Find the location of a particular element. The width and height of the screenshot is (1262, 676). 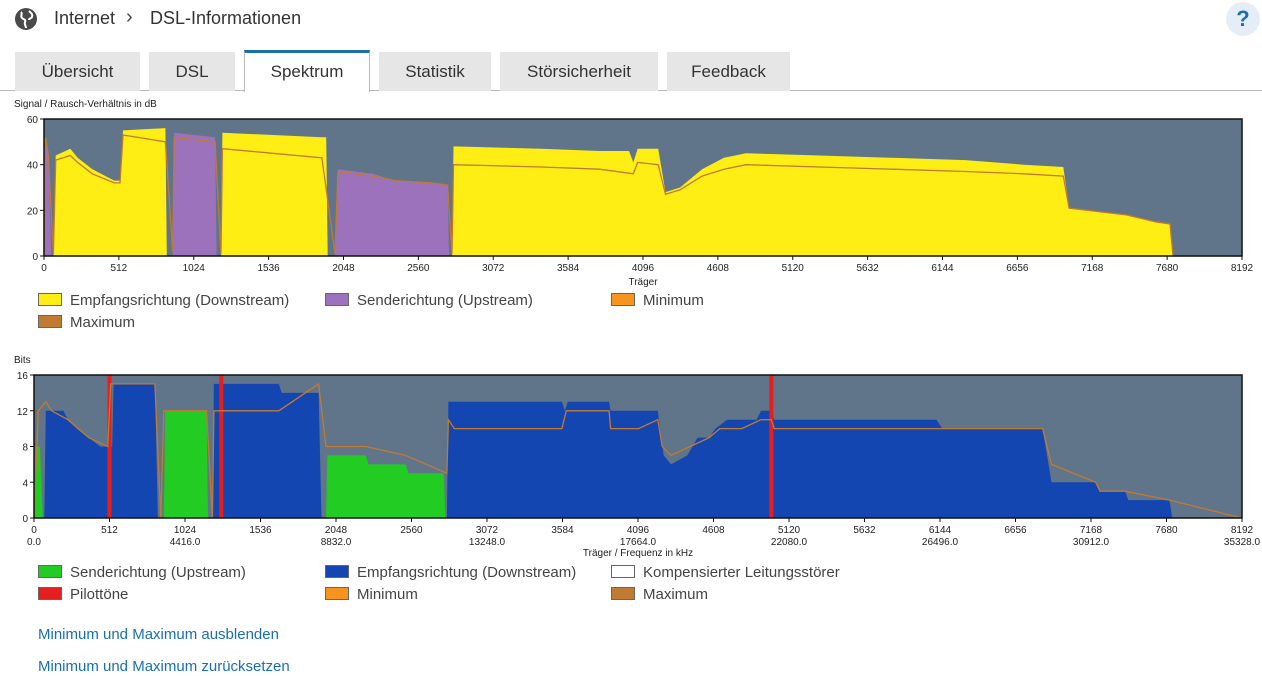

bits-xtick-label-5: 2560 is located at coordinates (411, 530).